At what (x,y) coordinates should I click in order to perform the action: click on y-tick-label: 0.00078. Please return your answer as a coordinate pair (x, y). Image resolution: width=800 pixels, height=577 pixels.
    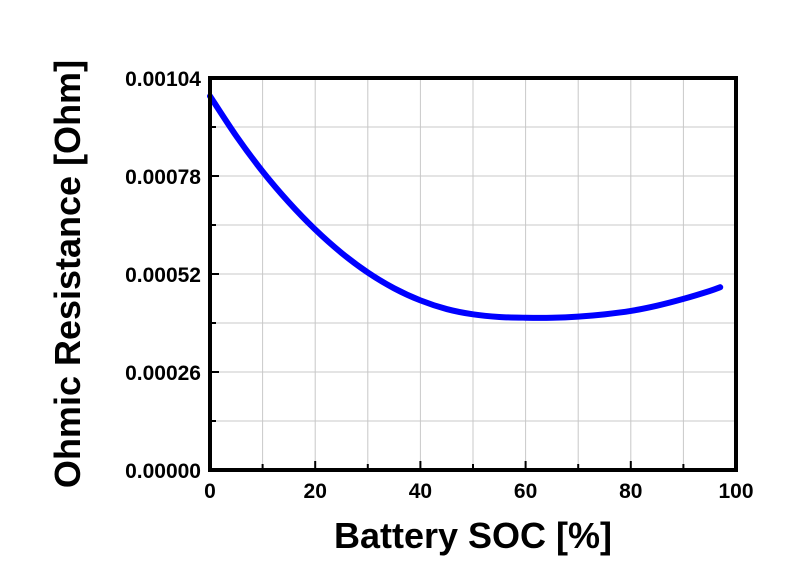
    Looking at the image, I should click on (163, 177).